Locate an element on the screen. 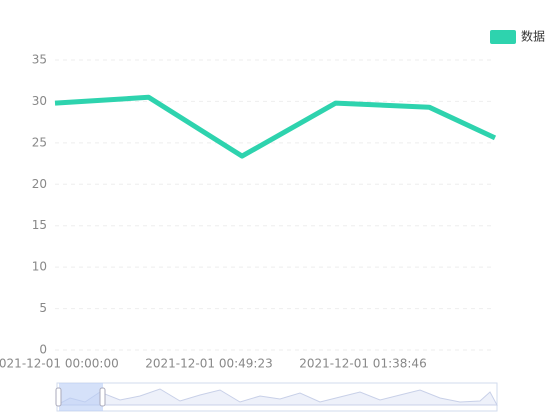  x-tick-label: 2021-12-01 01:38:46 is located at coordinates (362, 364).